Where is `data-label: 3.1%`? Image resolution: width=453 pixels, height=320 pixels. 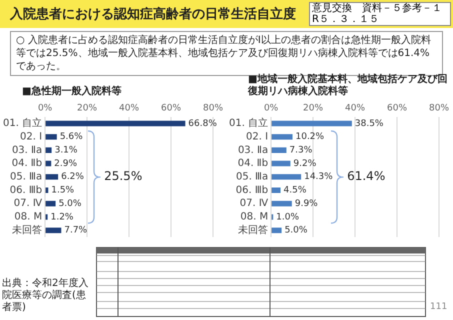
data-label: 3.1% is located at coordinates (66, 151).